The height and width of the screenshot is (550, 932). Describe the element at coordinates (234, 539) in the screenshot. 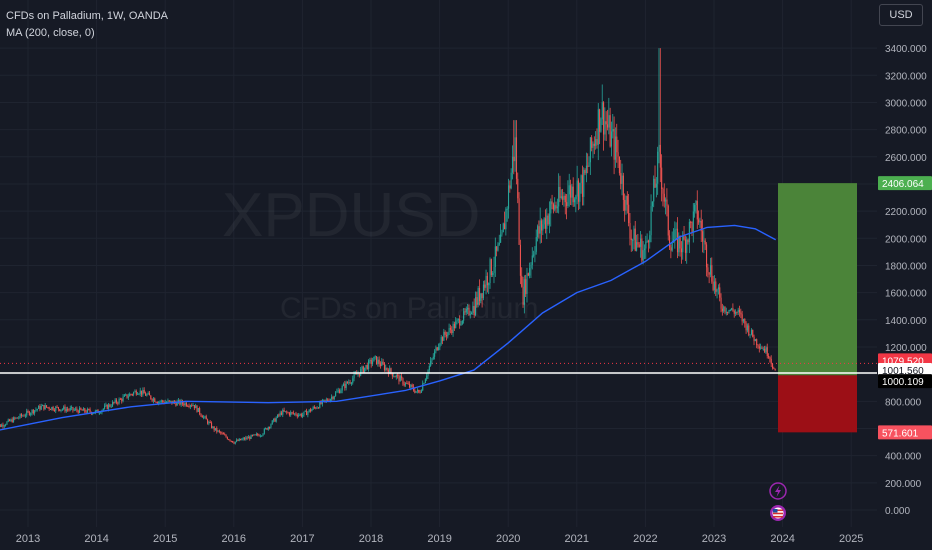

I see `x-tick-label: 2016` at that location.